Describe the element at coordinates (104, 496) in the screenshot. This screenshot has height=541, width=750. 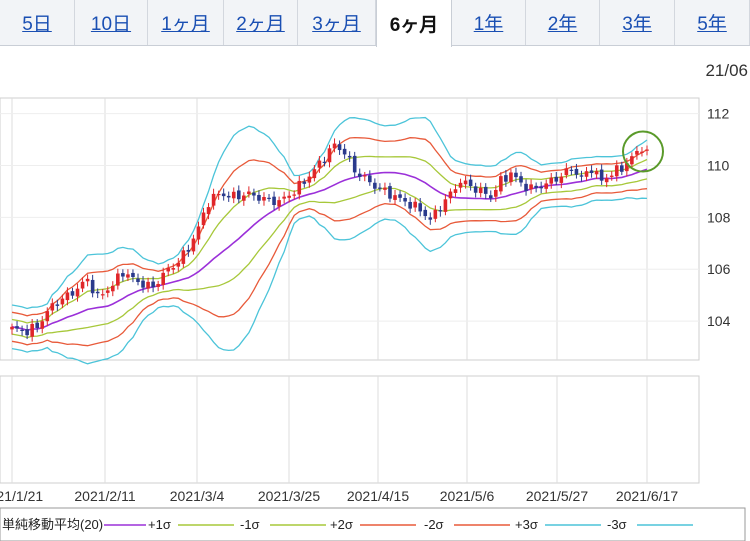
I see `x-tick-label: 2021/2/11` at that location.